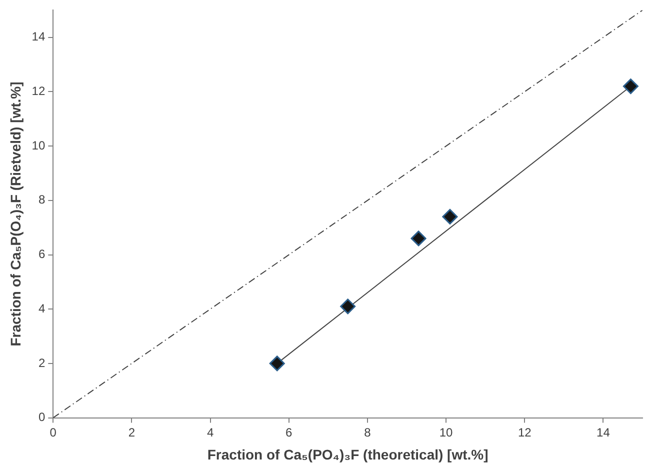  Describe the element at coordinates (210, 432) in the screenshot. I see `x-tick-label: 4` at that location.